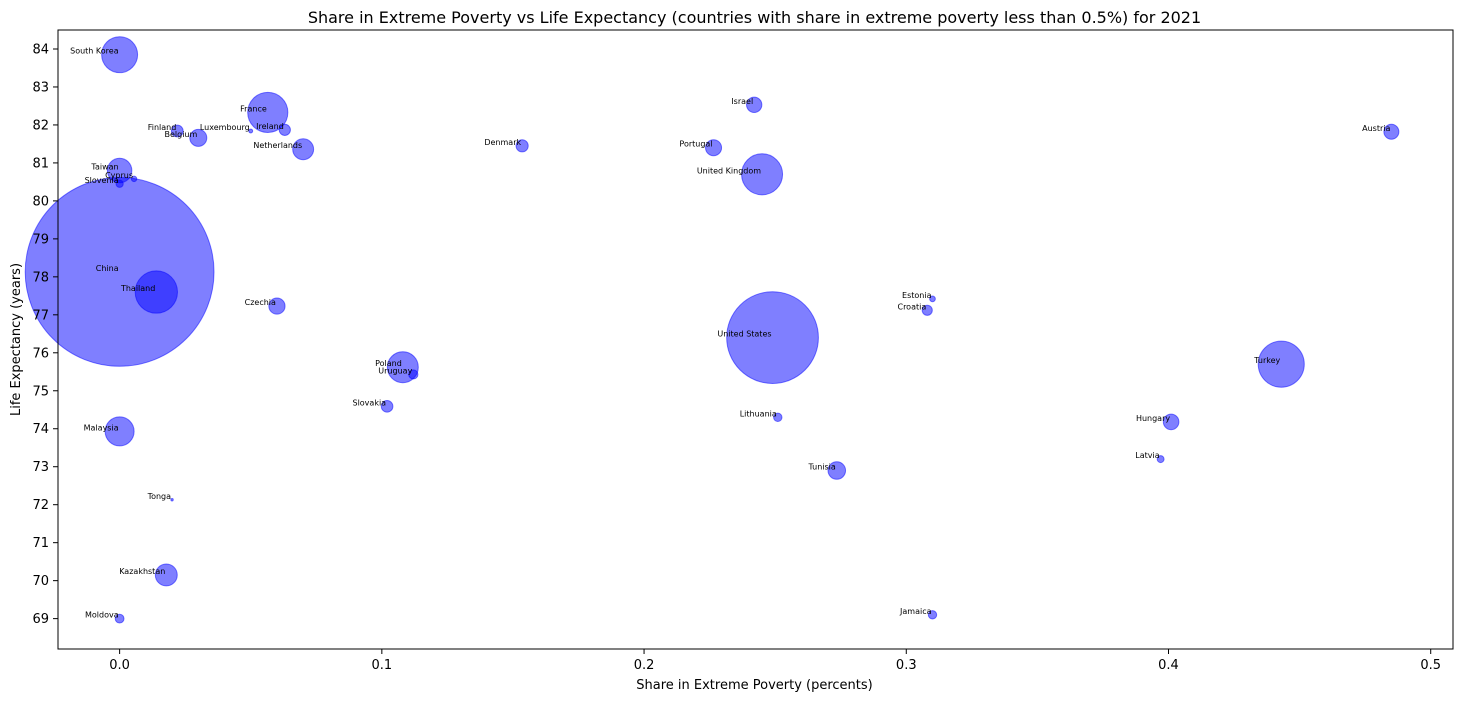 The width and height of the screenshot is (1462, 701). I want to click on point-label-turkey: Turkey, so click(1266, 360).